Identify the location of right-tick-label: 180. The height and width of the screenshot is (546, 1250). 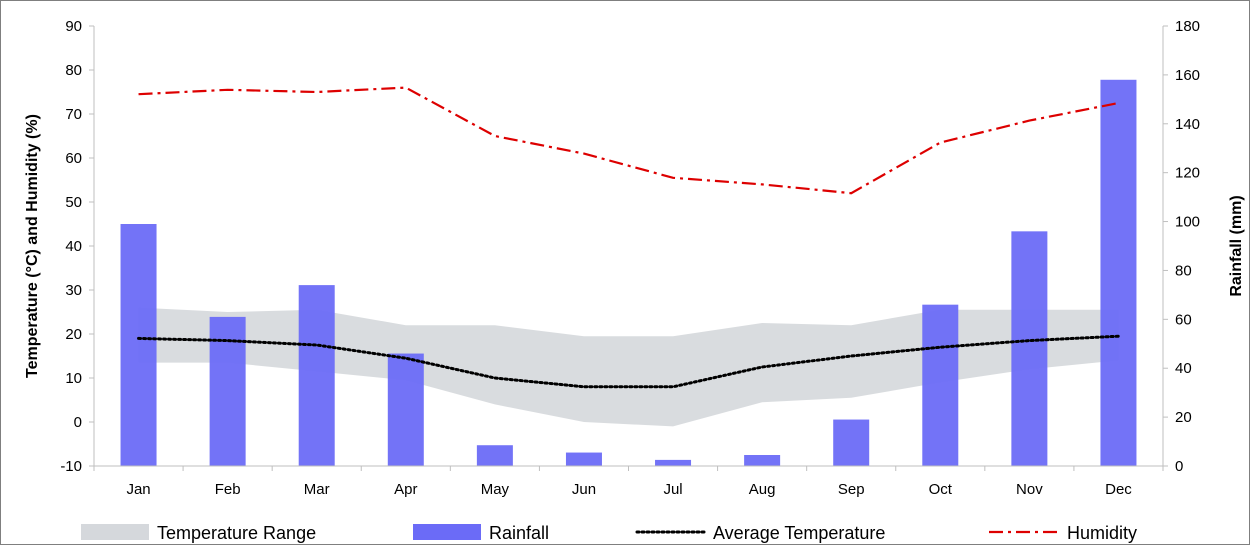
(1187, 26).